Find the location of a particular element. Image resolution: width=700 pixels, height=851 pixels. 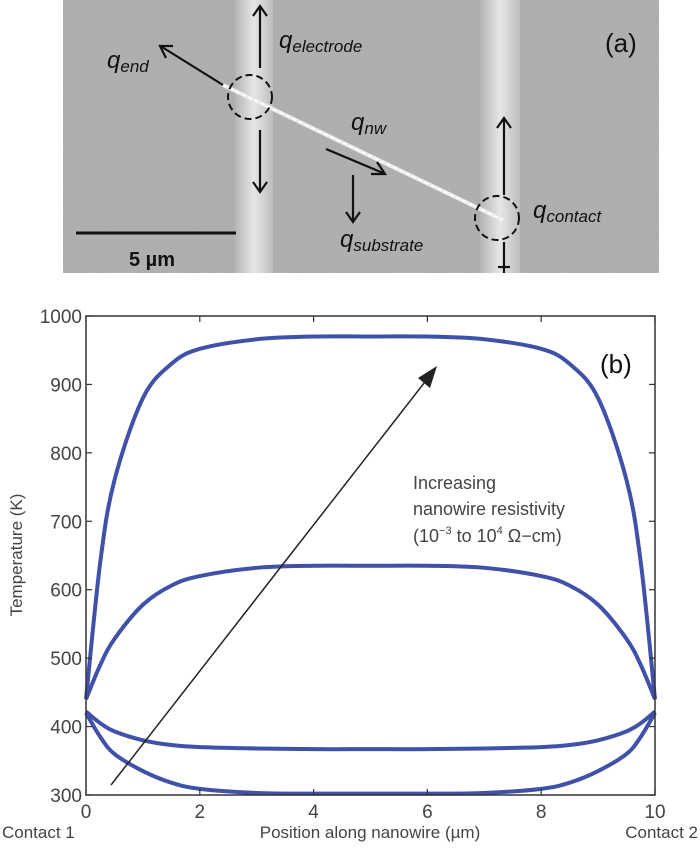

y-tick-label: 1000 is located at coordinates (61, 317).